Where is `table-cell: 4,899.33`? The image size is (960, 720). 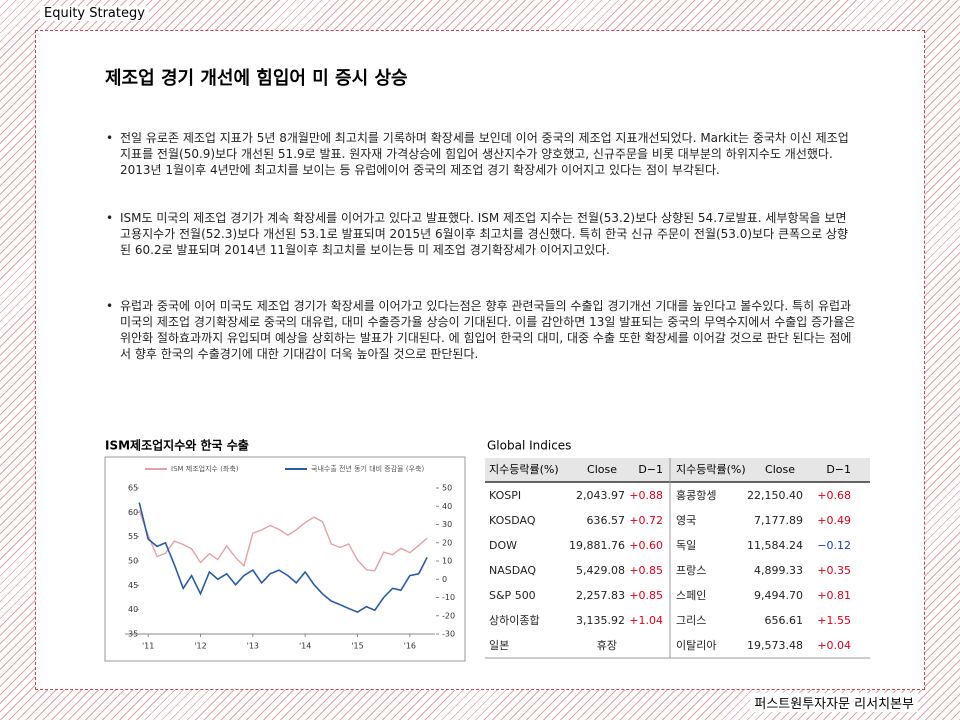 table-cell: 4,899.33 is located at coordinates (778, 570).